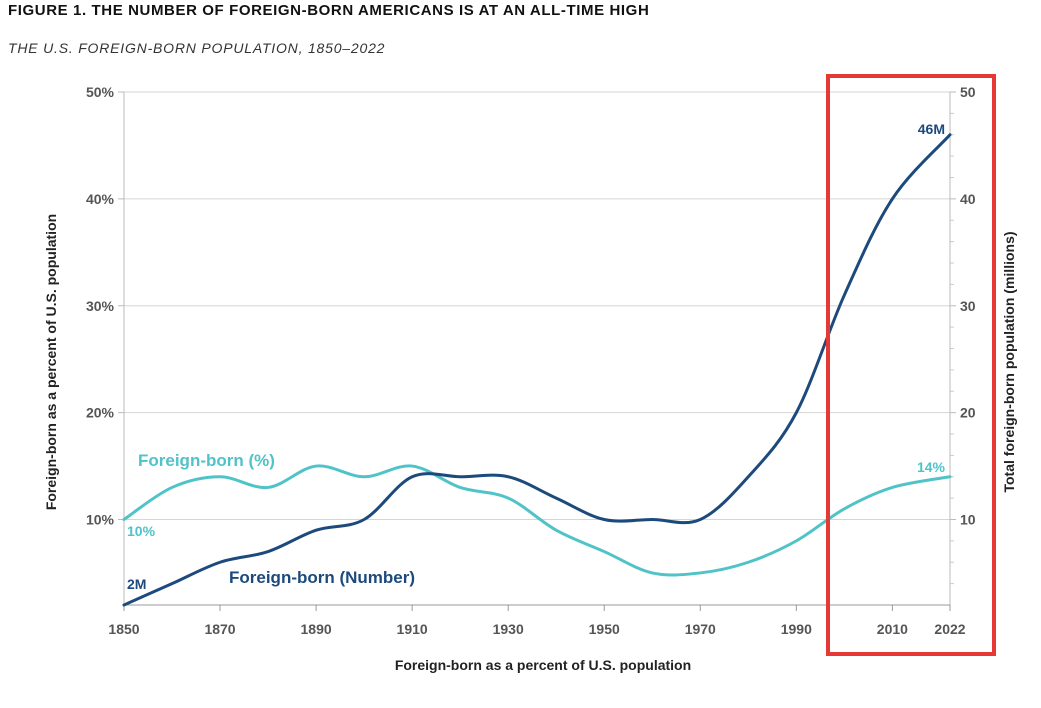  I want to click on x-tick-label: 2010, so click(892, 629).